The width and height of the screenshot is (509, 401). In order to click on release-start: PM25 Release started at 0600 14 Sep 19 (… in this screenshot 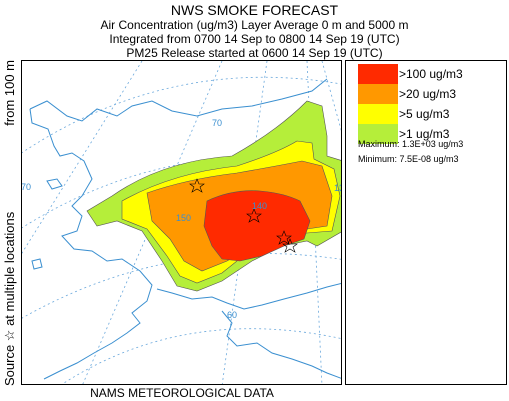, I will do `click(254, 53)`.